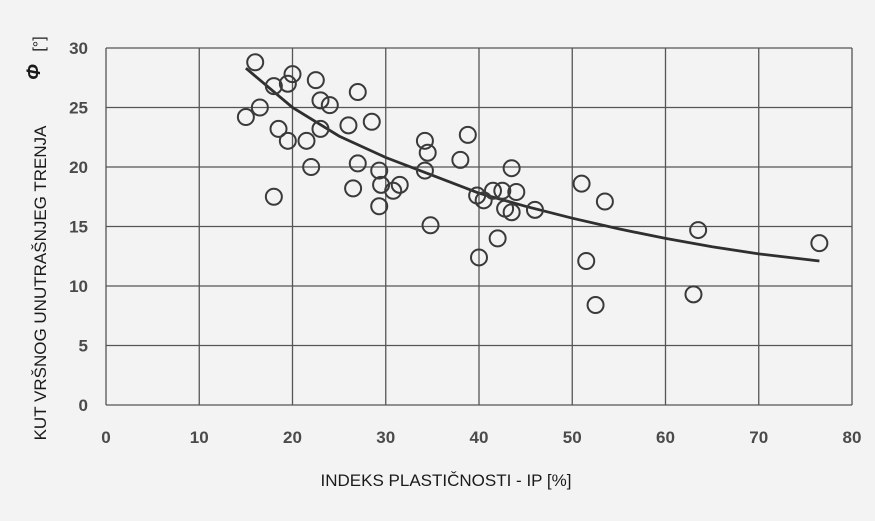 Image resolution: width=875 pixels, height=521 pixels. Describe the element at coordinates (105, 437) in the screenshot. I see `x-tick-label: 0` at that location.